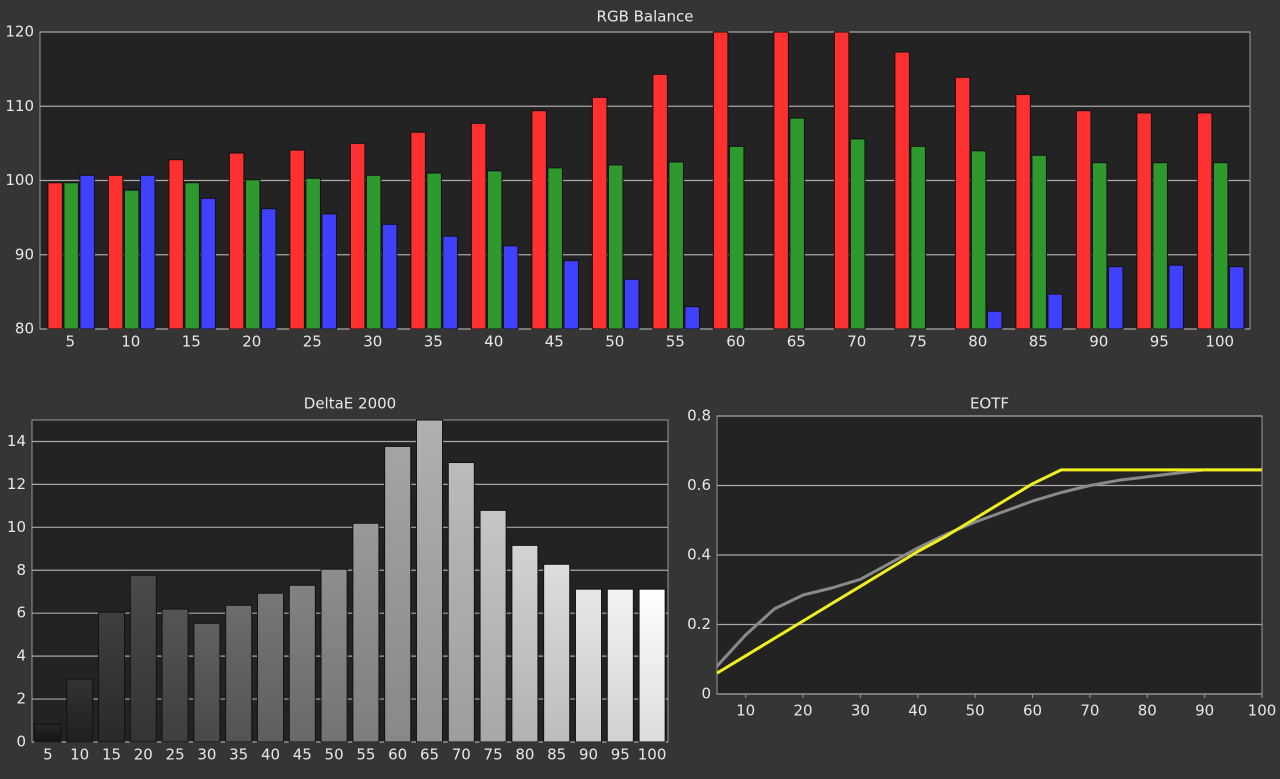  I want to click on x-tick-label: 55, so click(365, 755).